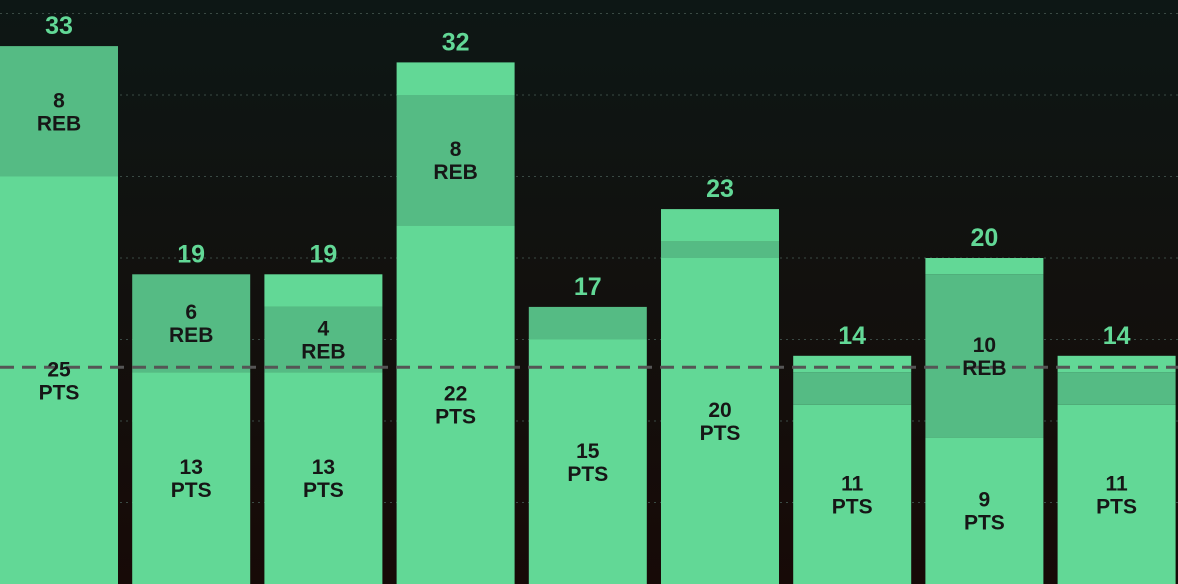  I want to click on total-label-3: 19, so click(323, 254).